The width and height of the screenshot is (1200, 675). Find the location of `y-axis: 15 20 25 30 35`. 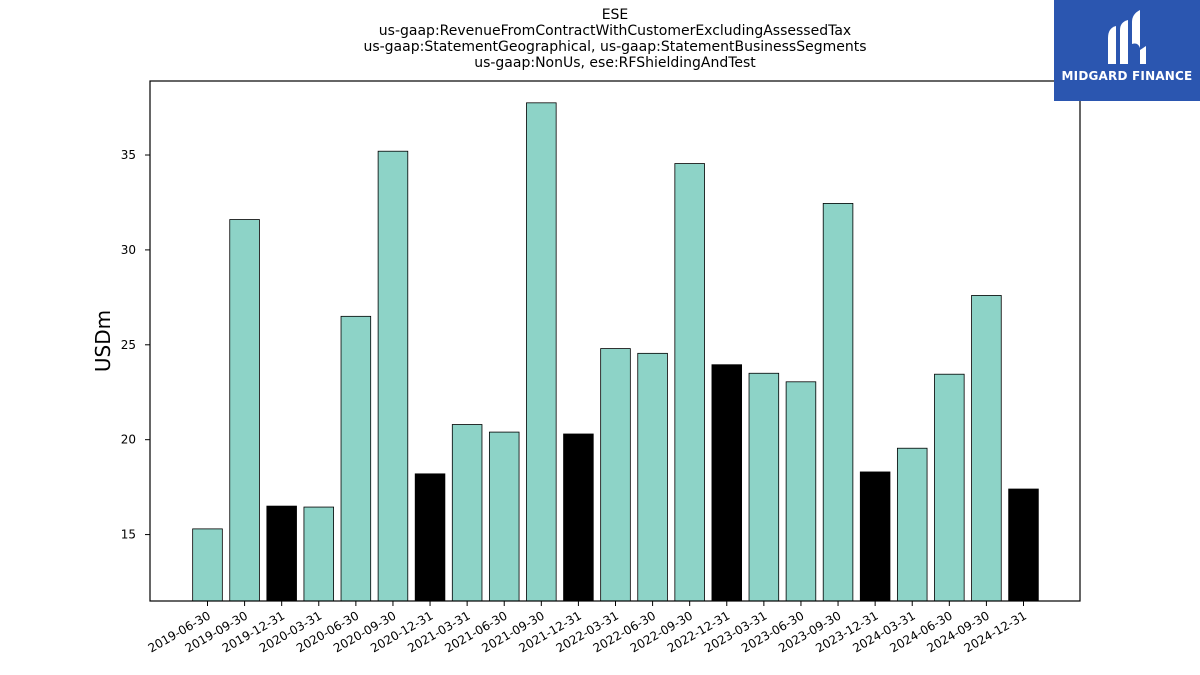

y-axis: 15 20 25 30 35 is located at coordinates (135, 345).